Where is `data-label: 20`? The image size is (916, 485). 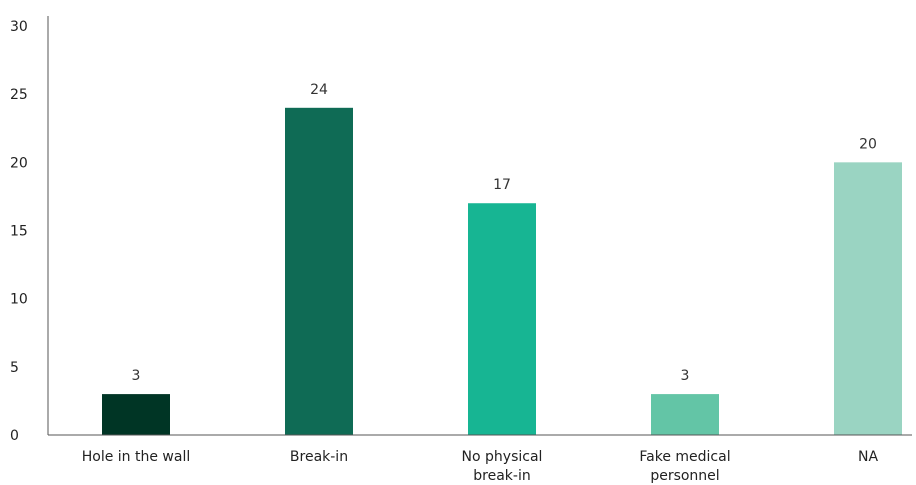 data-label: 20 is located at coordinates (868, 144).